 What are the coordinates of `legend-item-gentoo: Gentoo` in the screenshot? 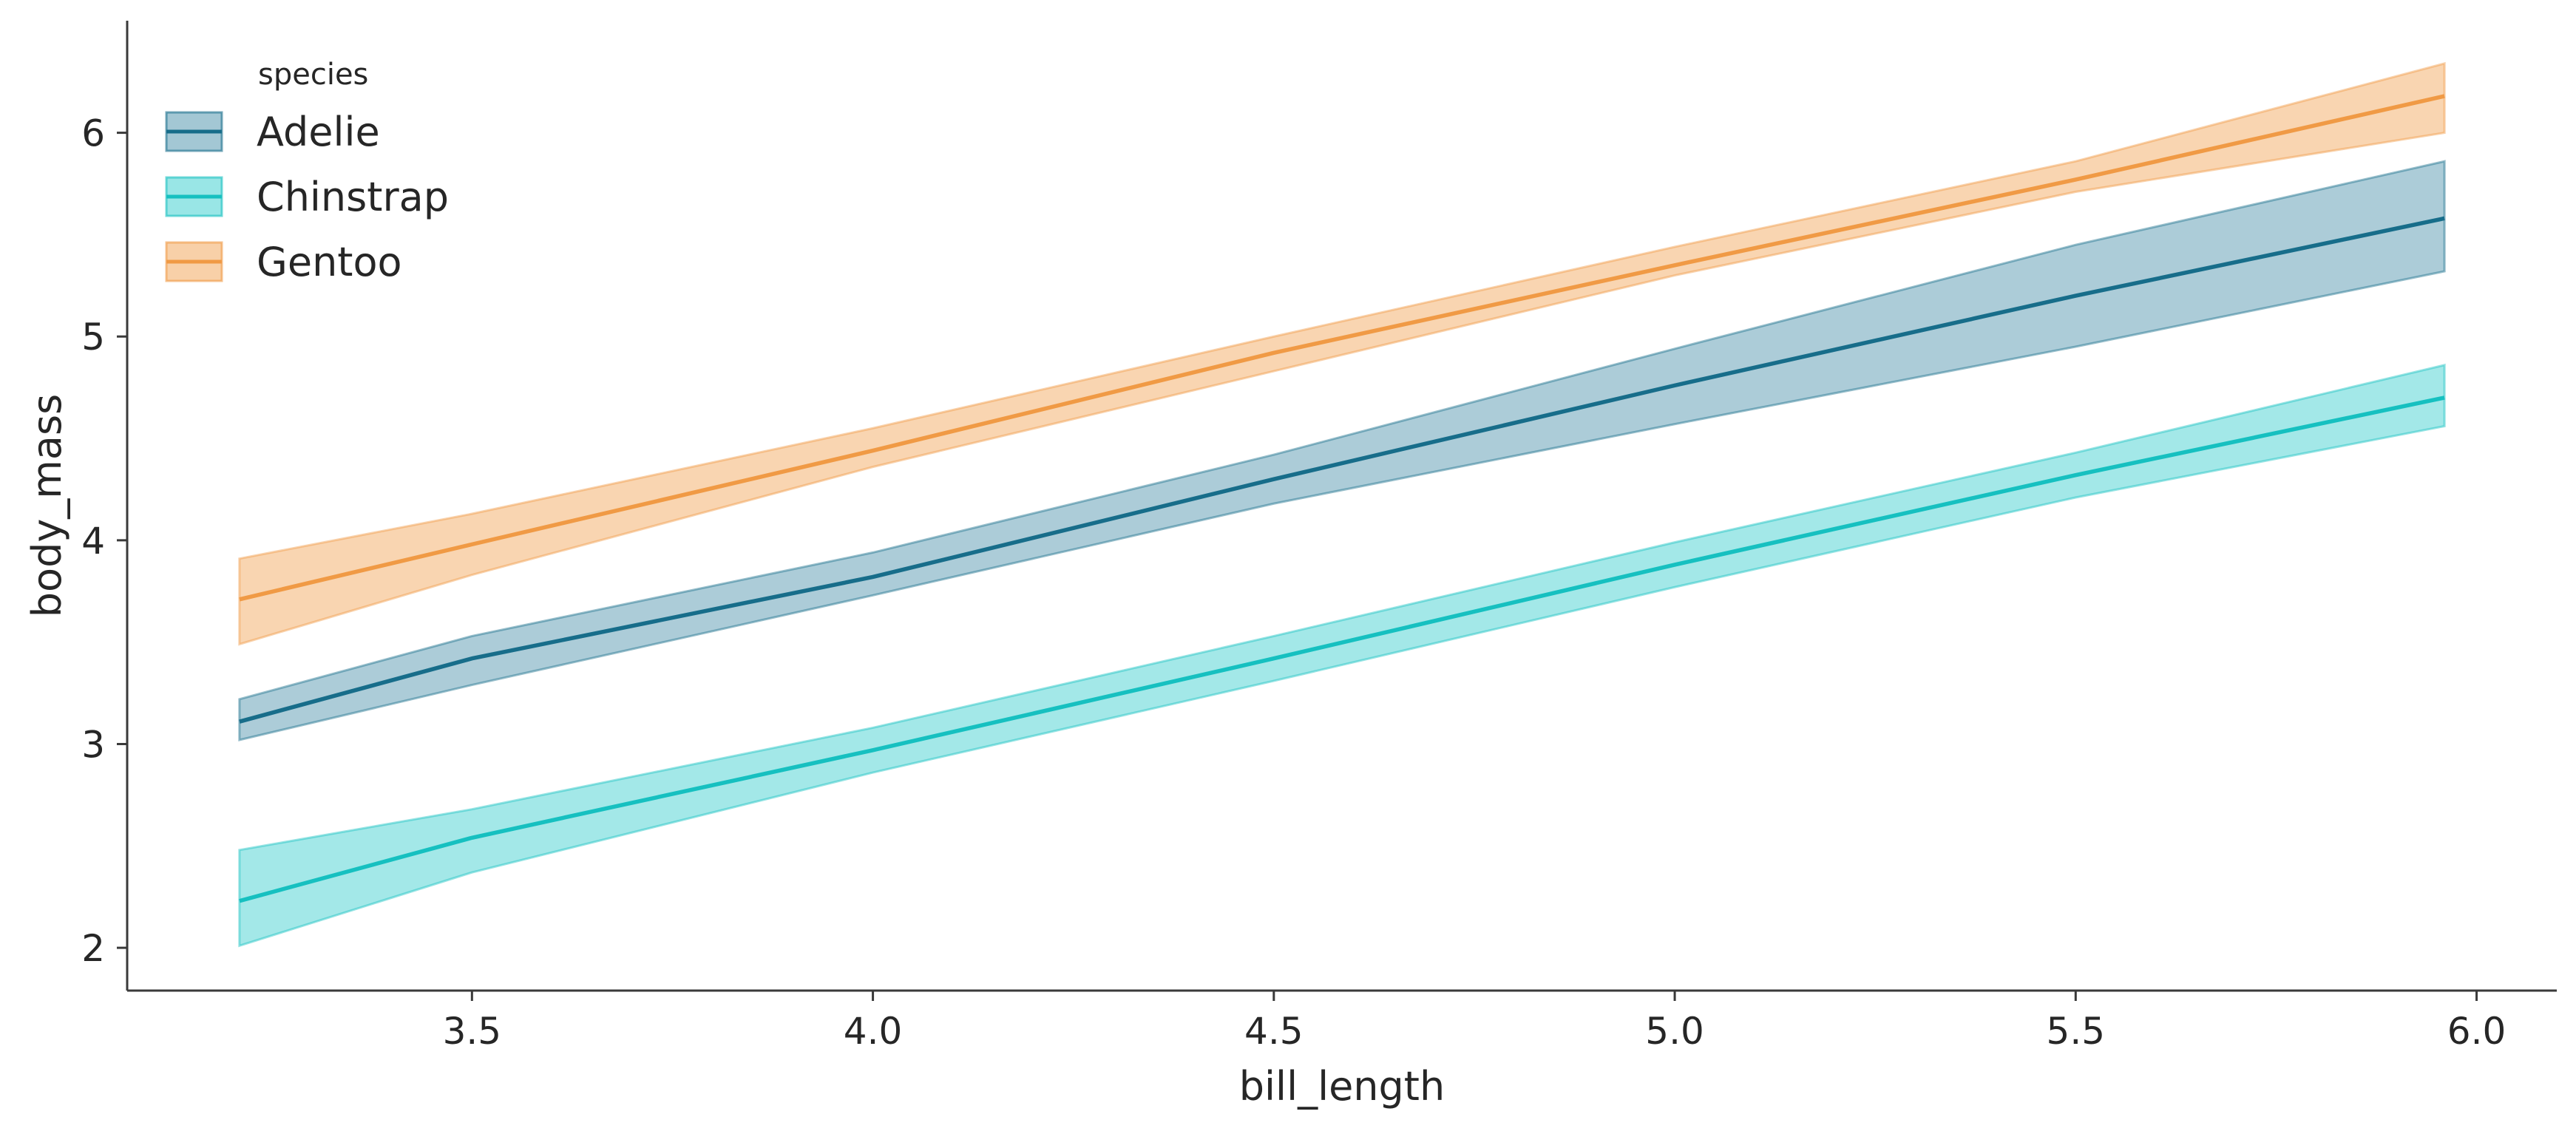 It's located at (283, 262).